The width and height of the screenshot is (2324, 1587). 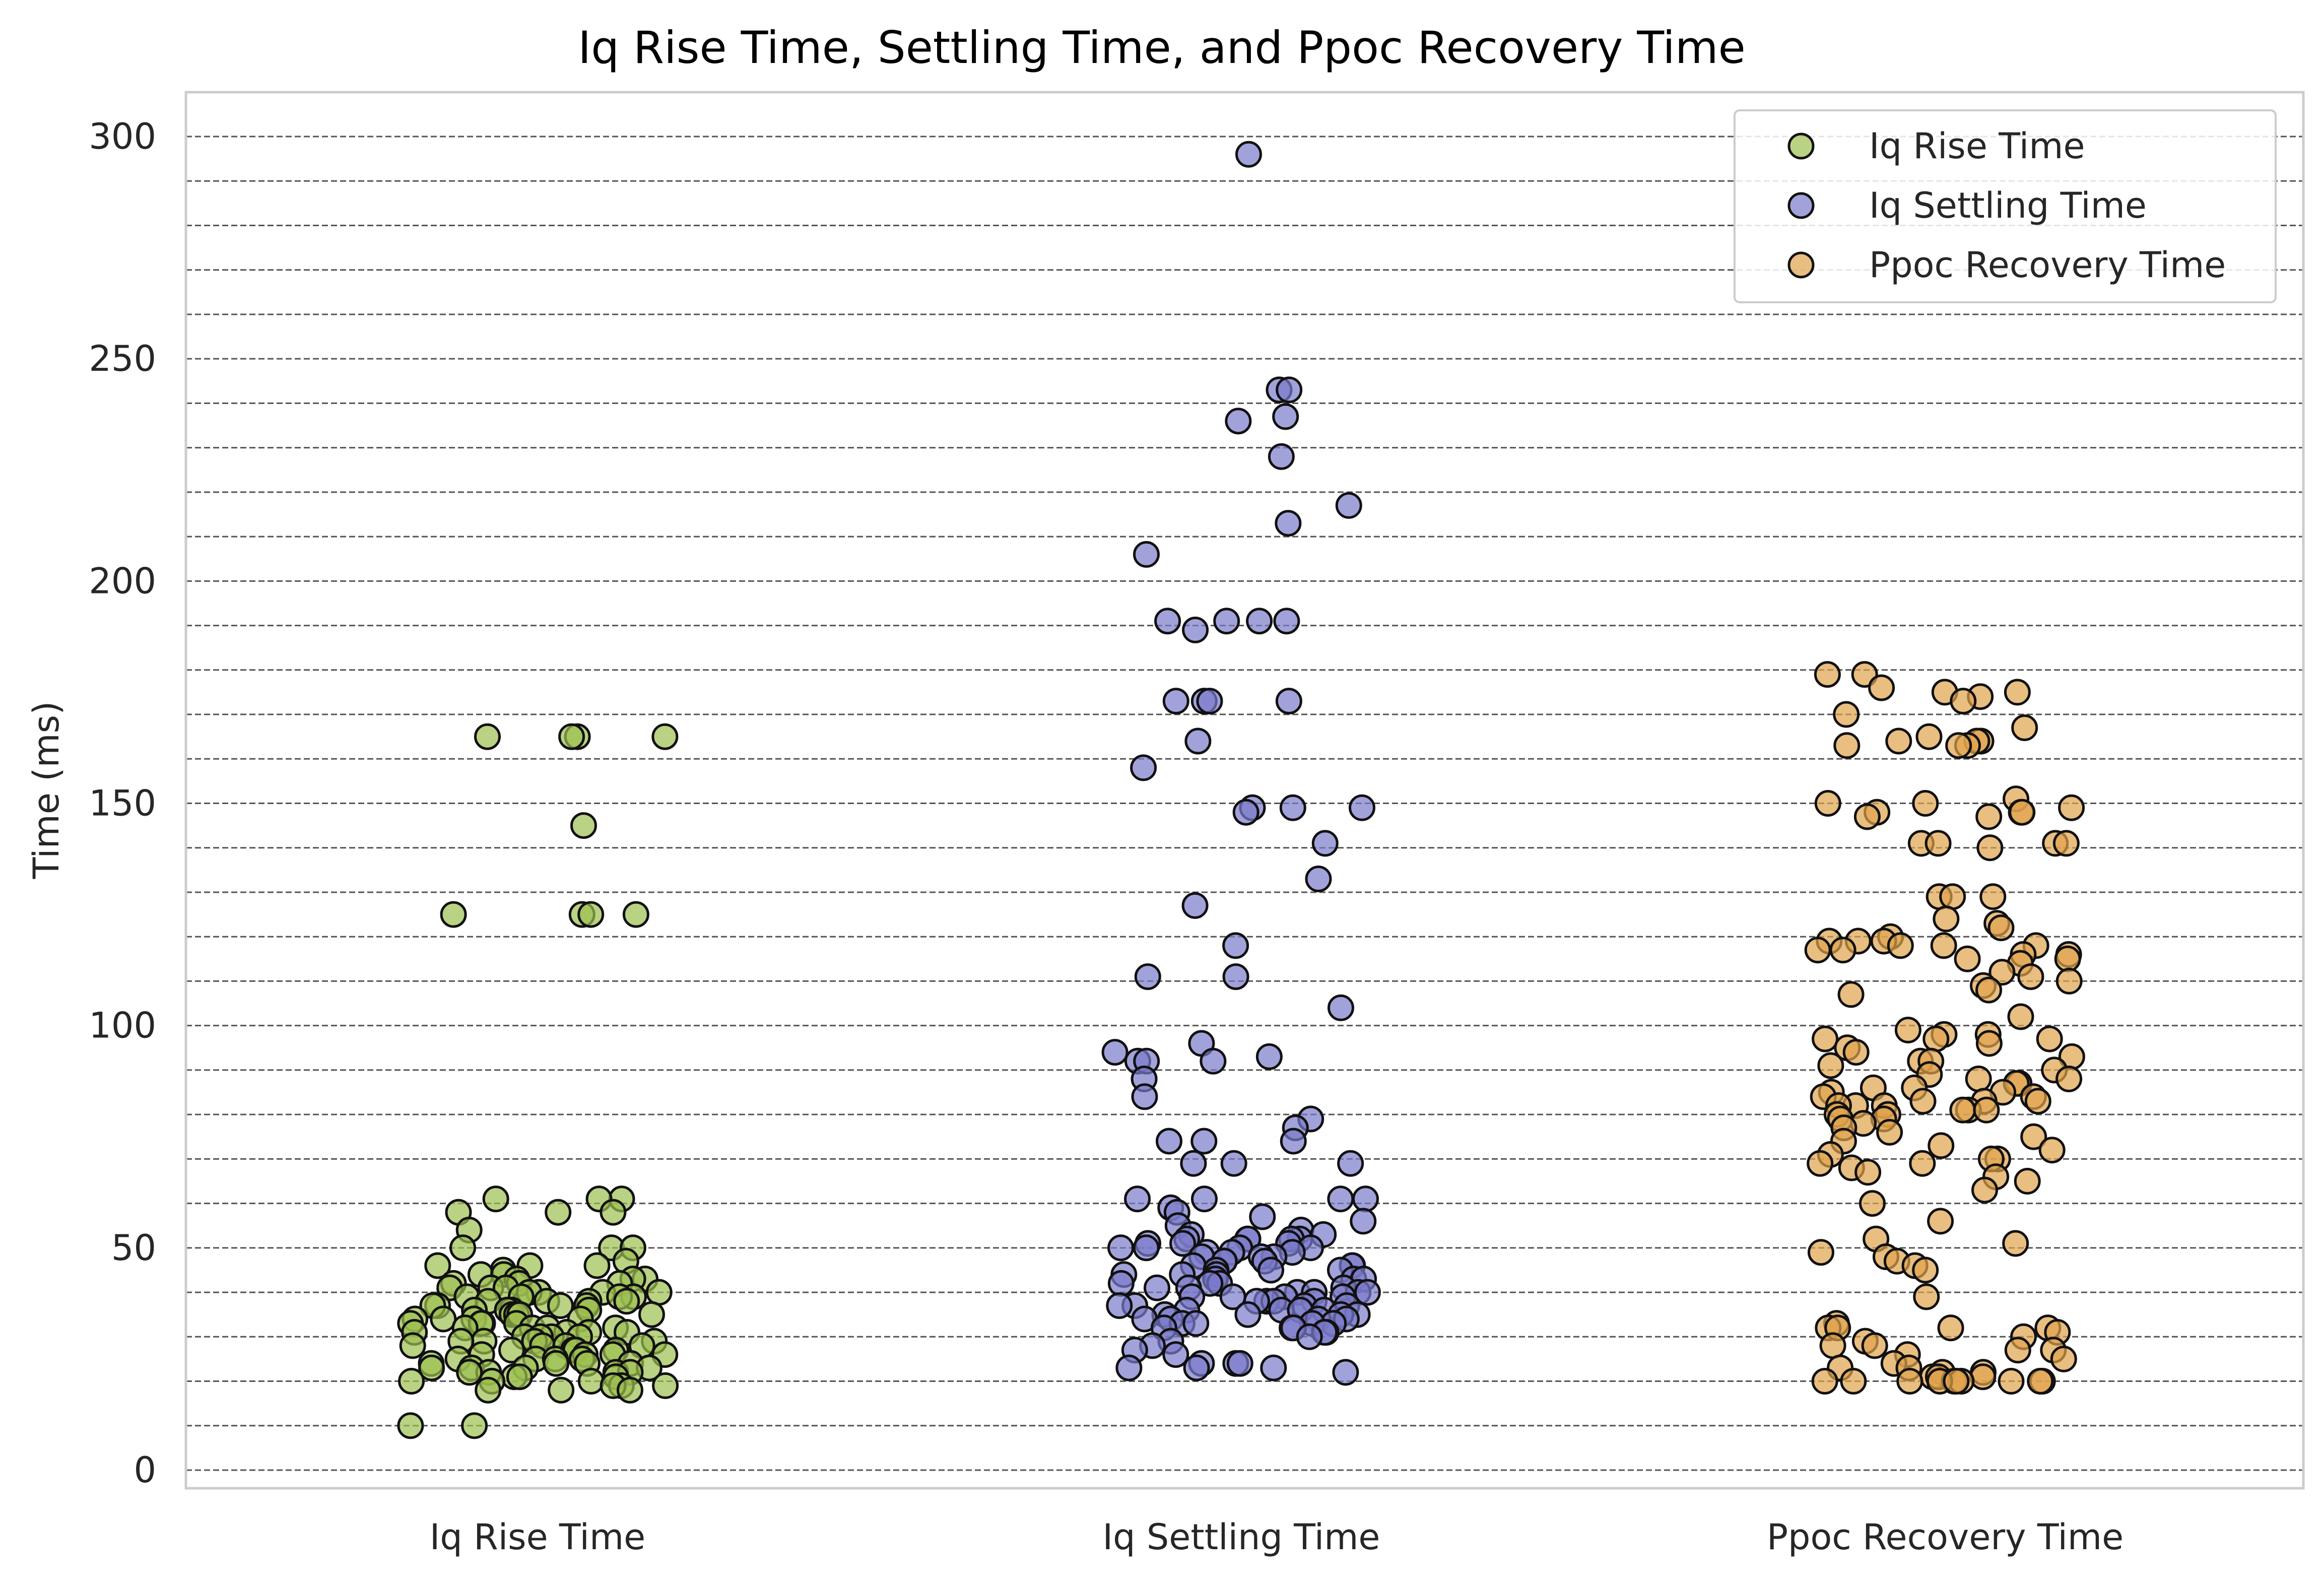 I want to click on y-tick-label: 100, so click(x=122, y=1025).